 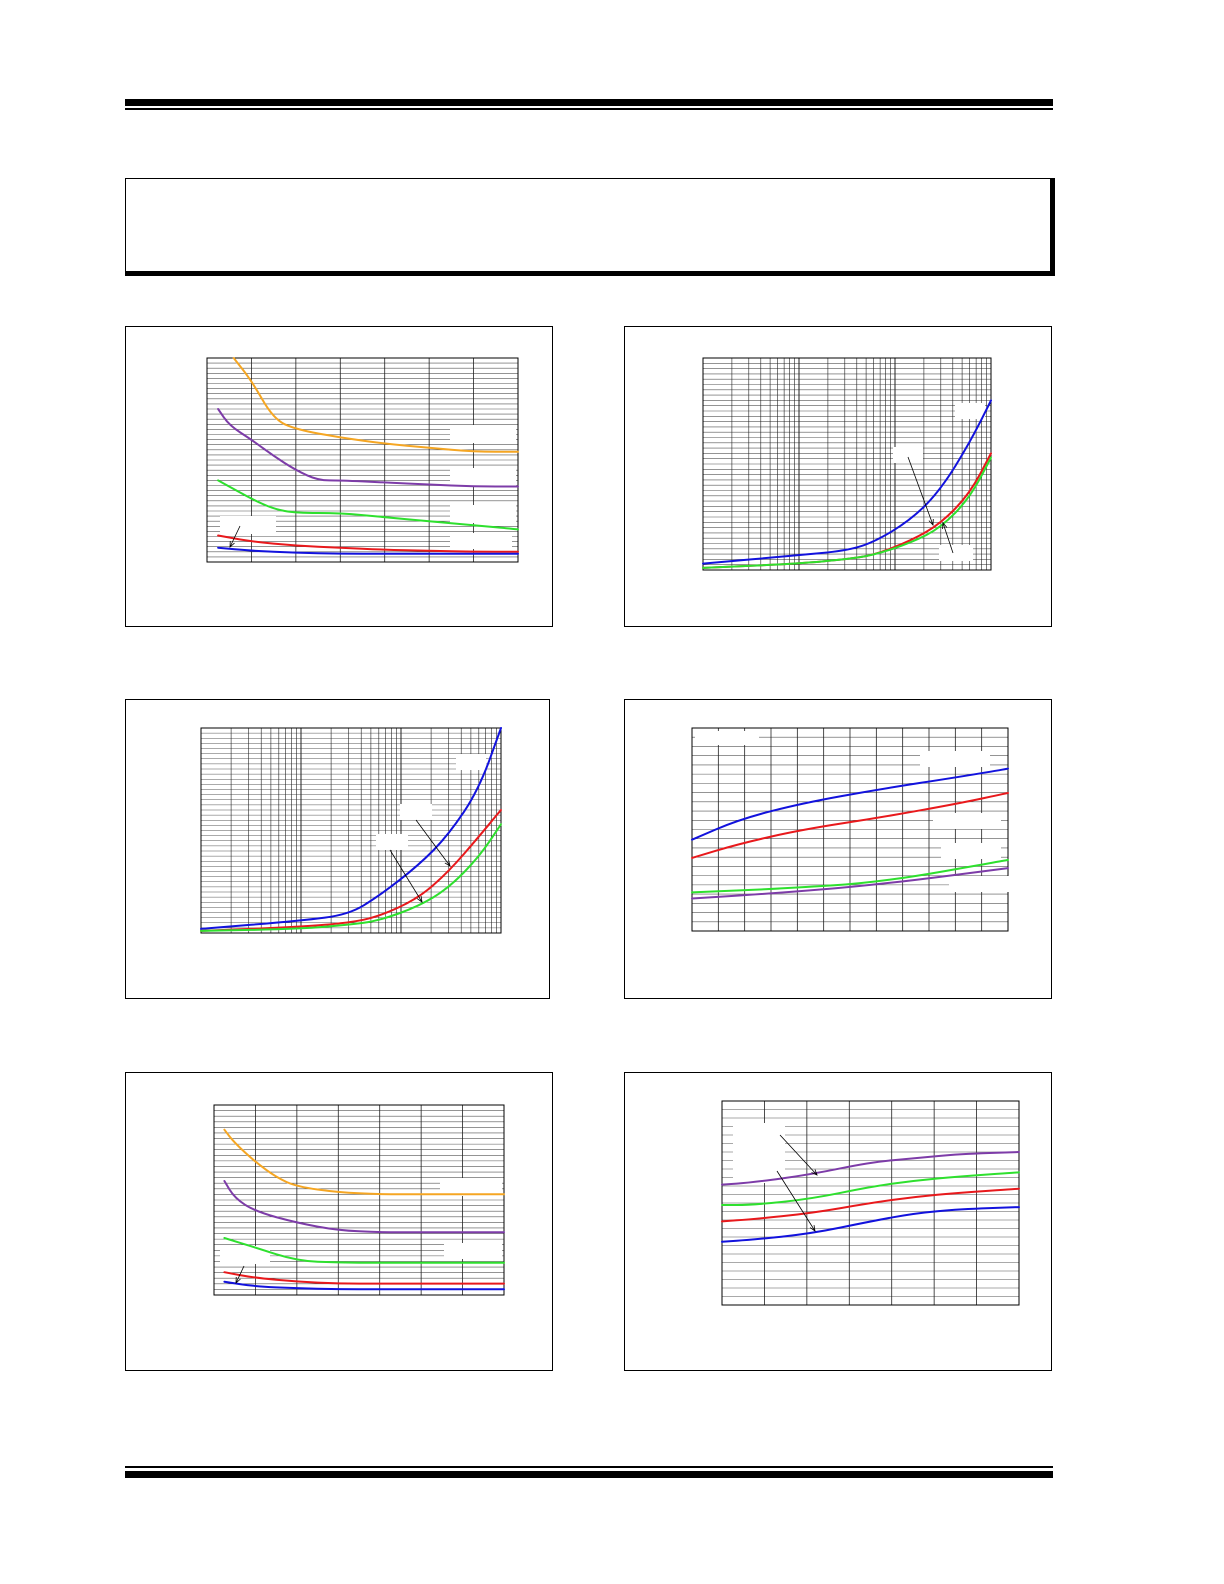 What do you see at coordinates (590, 227) in the screenshot?
I see `notice-box` at bounding box center [590, 227].